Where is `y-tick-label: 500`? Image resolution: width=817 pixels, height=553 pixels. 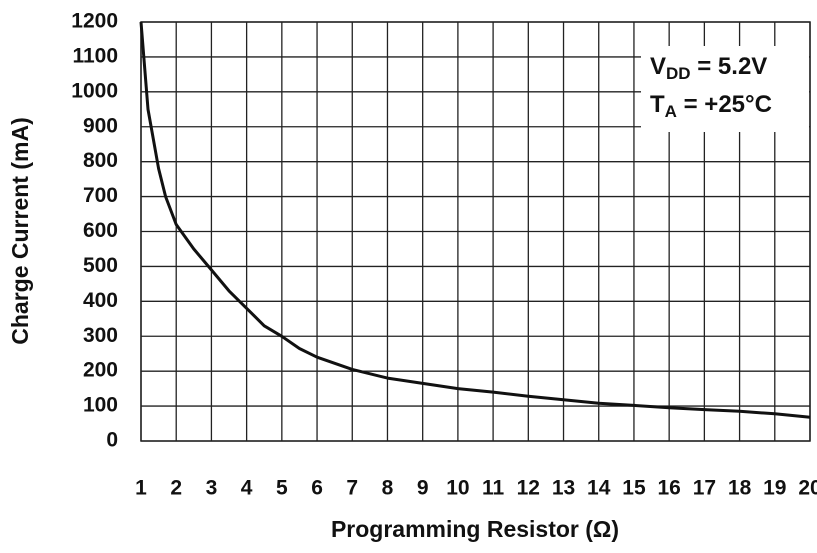
y-tick-label: 500 is located at coordinates (100, 265).